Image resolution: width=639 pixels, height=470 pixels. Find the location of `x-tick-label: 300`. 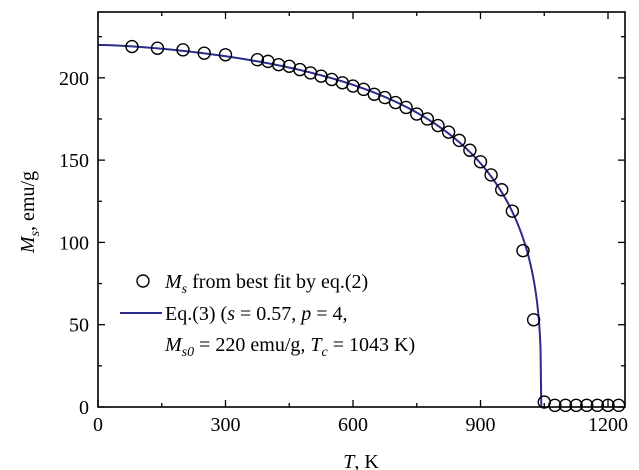

x-tick-label: 300 is located at coordinates (226, 425).